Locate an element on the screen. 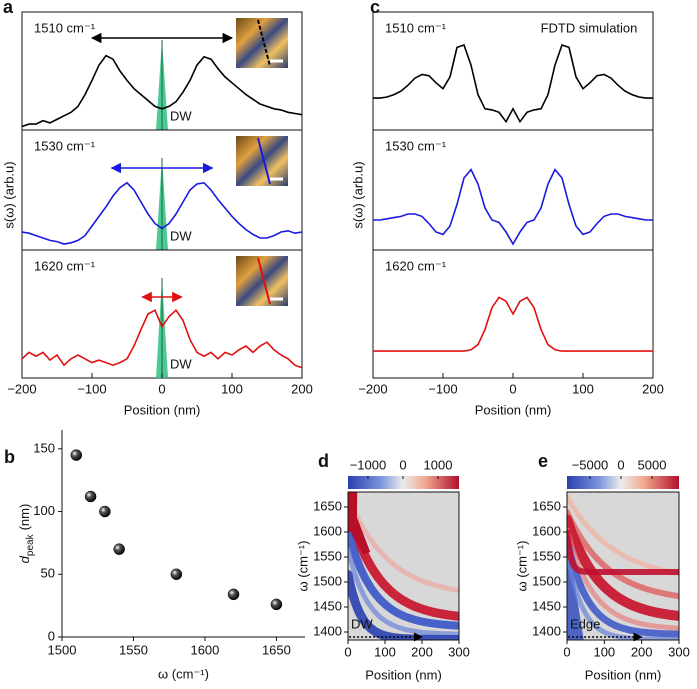 Image resolution: width=697 pixels, height=689 pixels. y-label-symbol: d is located at coordinates (24, 559).